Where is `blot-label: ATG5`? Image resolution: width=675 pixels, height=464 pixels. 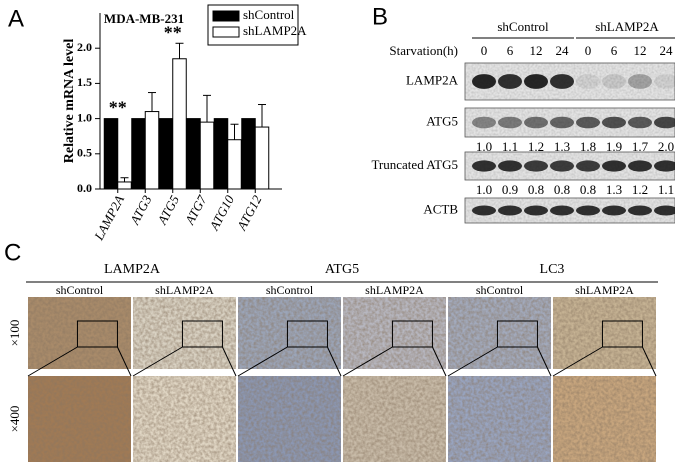
blot-label: ATG5 is located at coordinates (442, 120).